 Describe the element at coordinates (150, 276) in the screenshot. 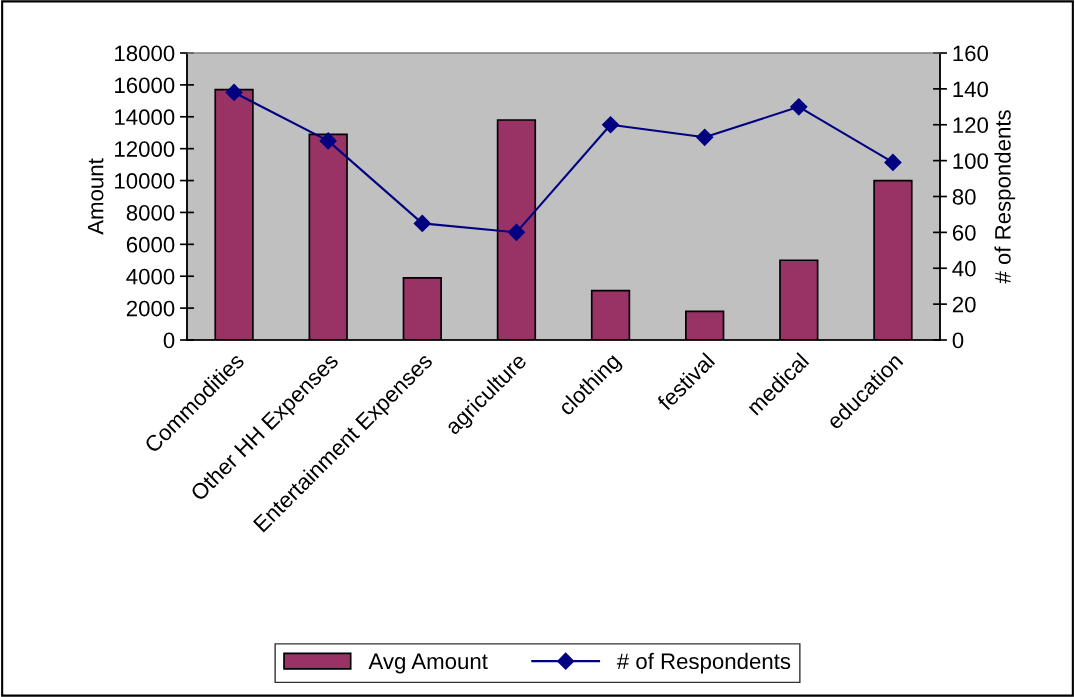

I see `y-tick-label: 4000` at that location.